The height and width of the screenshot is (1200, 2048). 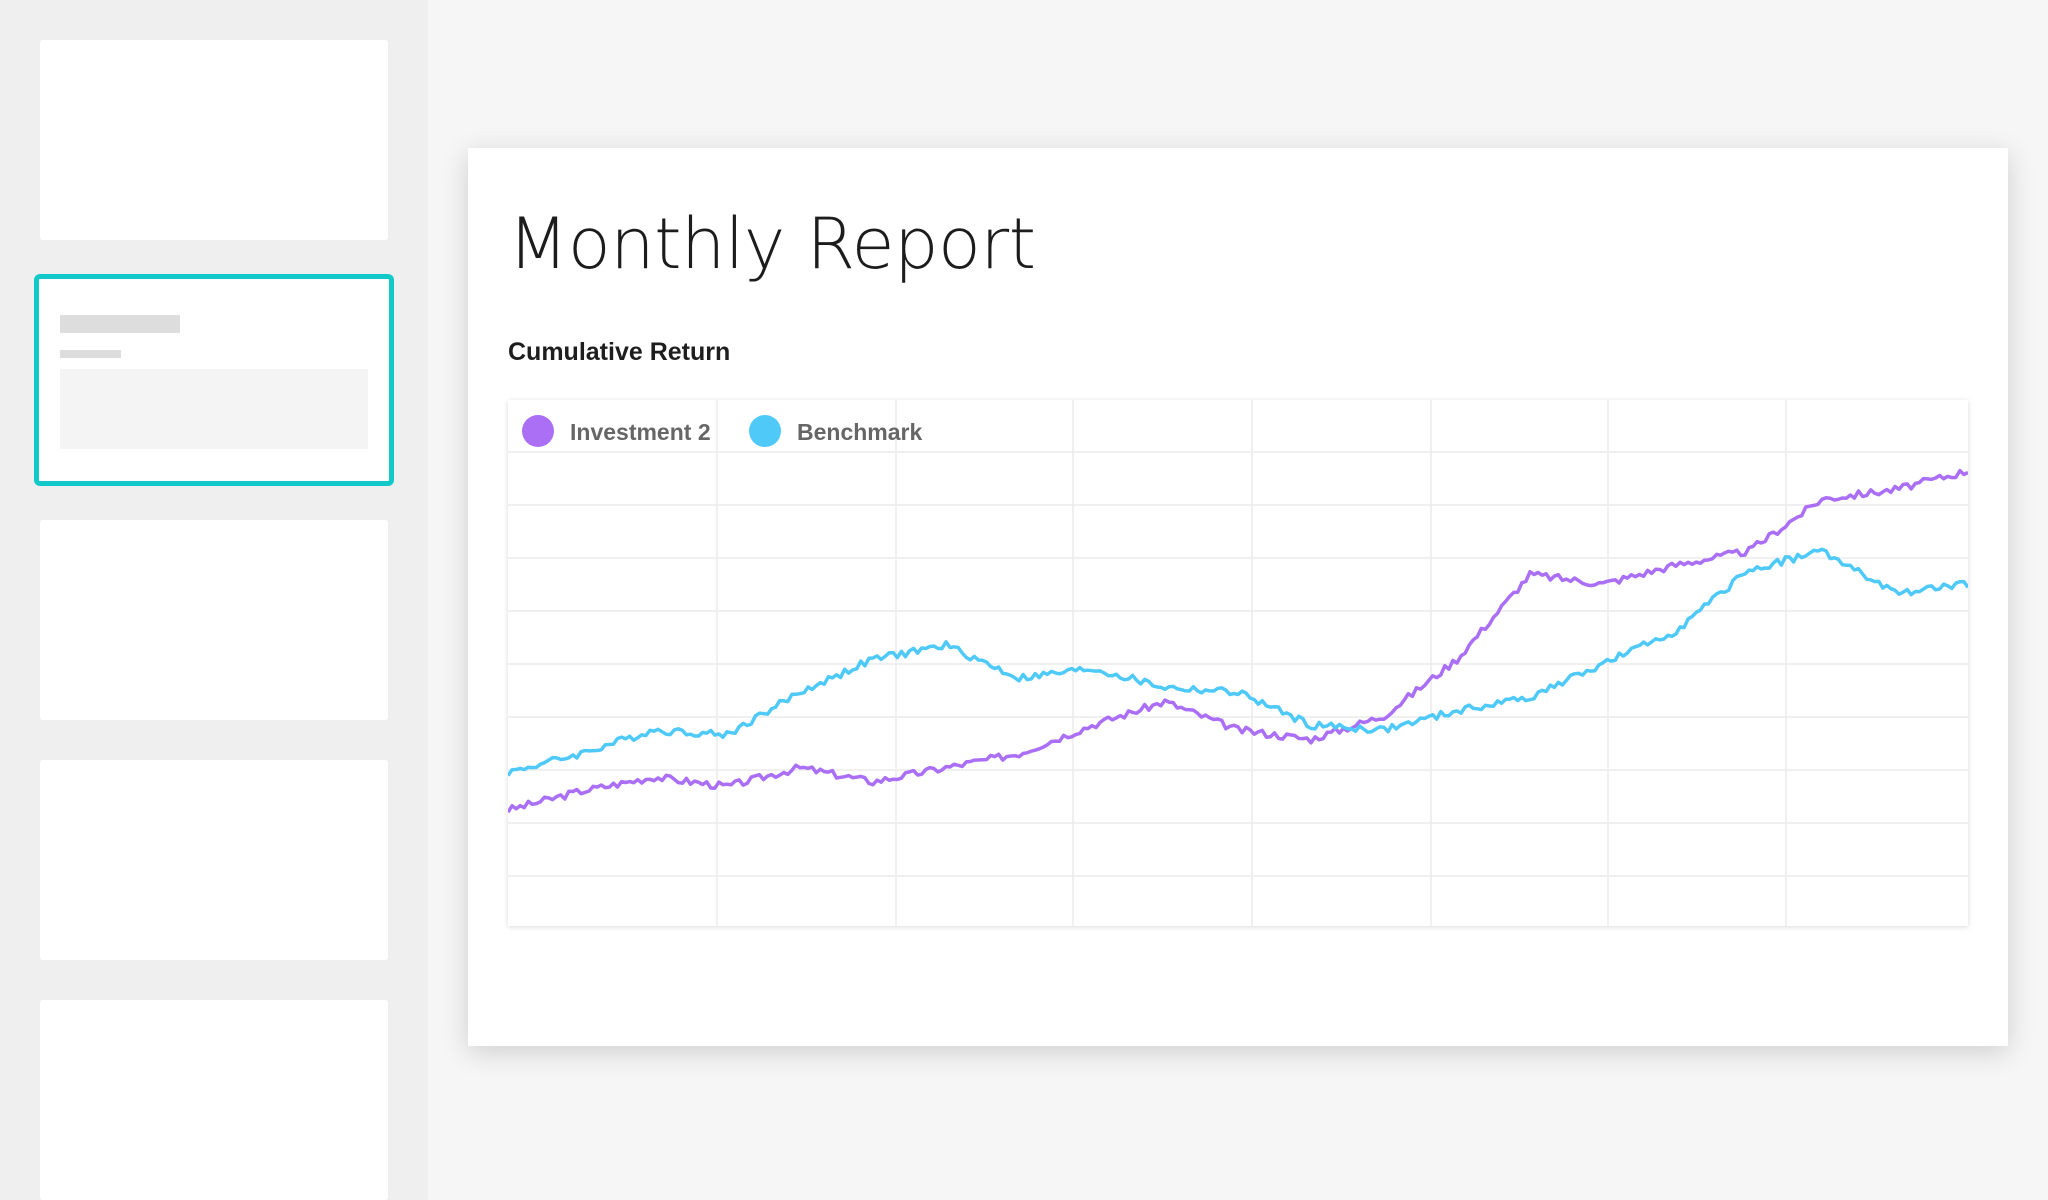 I want to click on legend-label: Benchmark, so click(x=859, y=432).